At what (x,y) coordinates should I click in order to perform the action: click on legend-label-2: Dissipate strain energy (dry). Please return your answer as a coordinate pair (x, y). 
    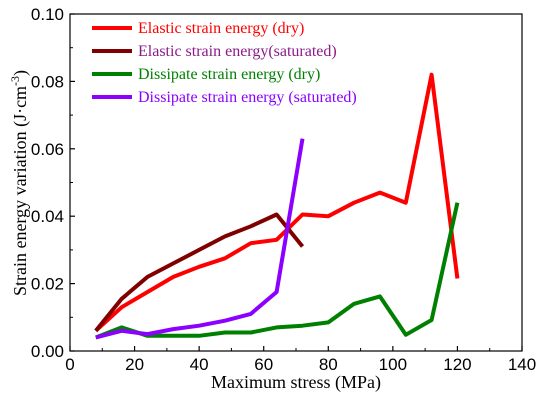
    Looking at the image, I should click on (229, 74).